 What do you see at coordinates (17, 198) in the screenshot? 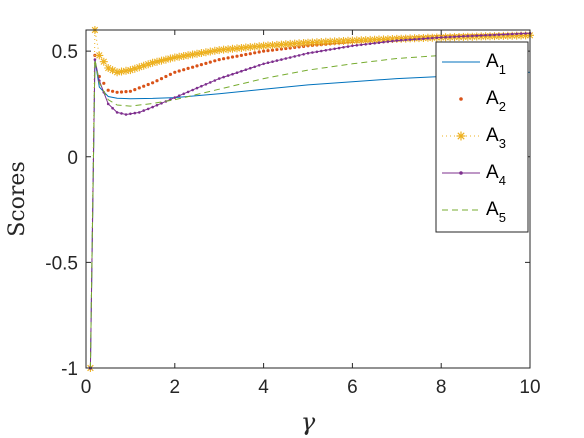
I see `y-axis-title: Scores` at bounding box center [17, 198].